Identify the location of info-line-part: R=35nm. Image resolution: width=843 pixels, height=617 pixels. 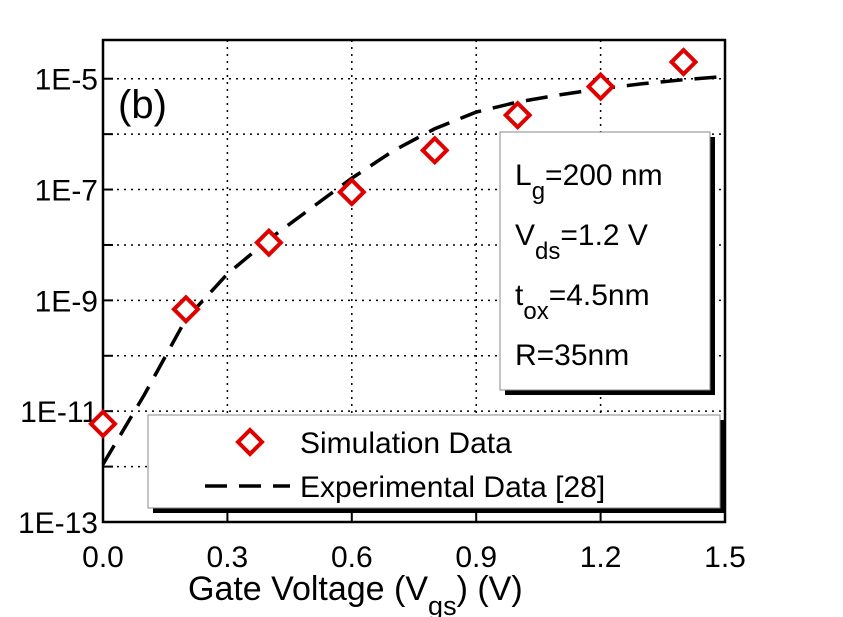
(572, 355).